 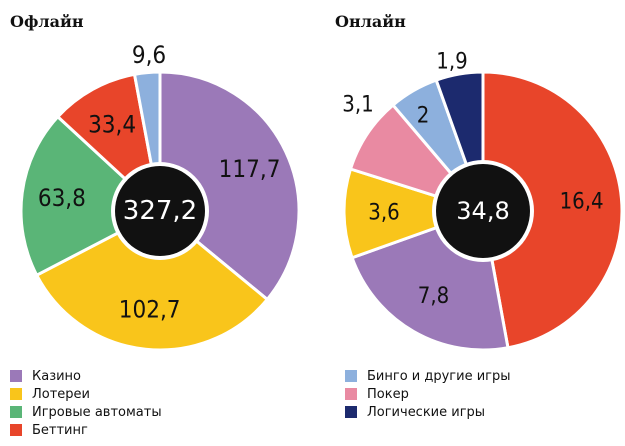 I want to click on legend-label-bingo: Бинго и другие игры, so click(x=439, y=376).